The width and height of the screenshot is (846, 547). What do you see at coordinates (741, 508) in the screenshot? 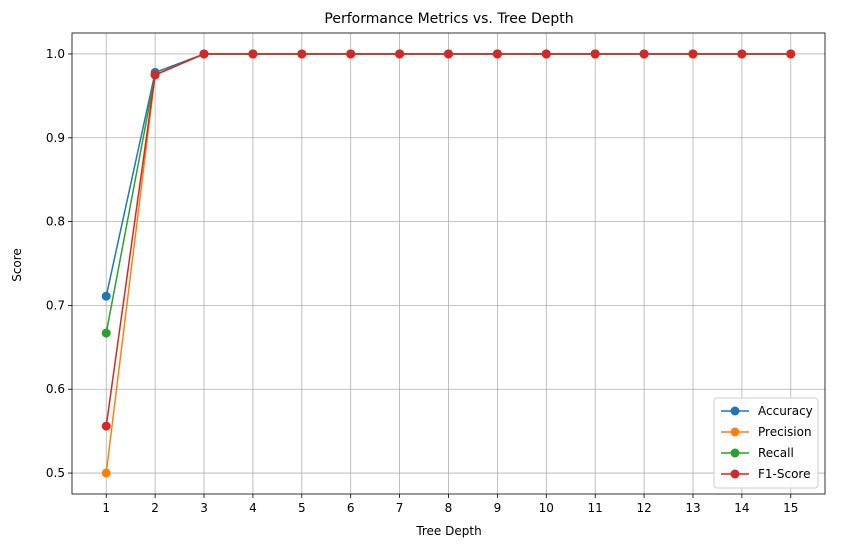
I see `x-tick-label: 14` at bounding box center [741, 508].